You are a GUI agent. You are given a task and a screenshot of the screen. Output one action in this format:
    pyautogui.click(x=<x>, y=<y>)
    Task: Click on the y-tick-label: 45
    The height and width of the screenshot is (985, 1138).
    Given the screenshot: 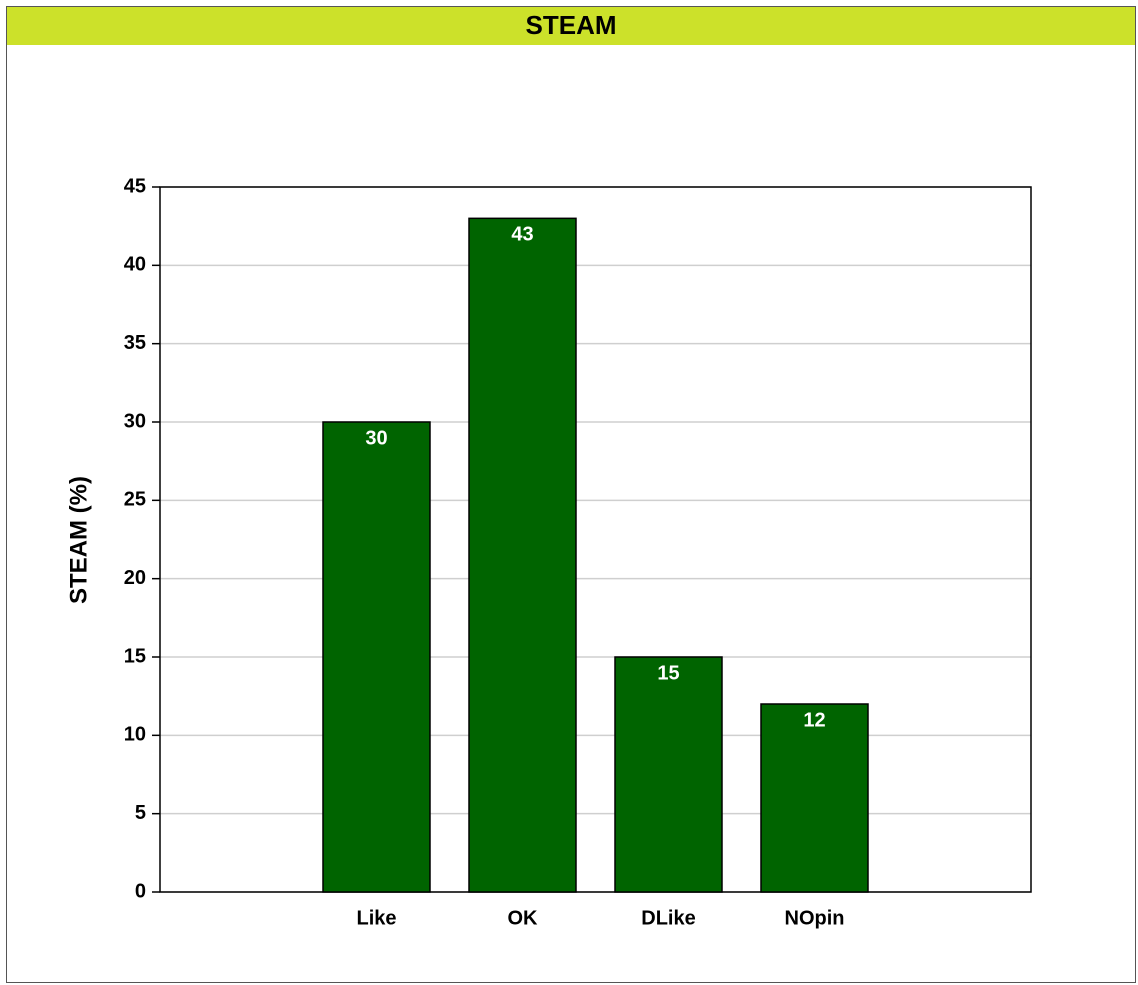 What is the action you would take?
    pyautogui.click(x=135, y=186)
    